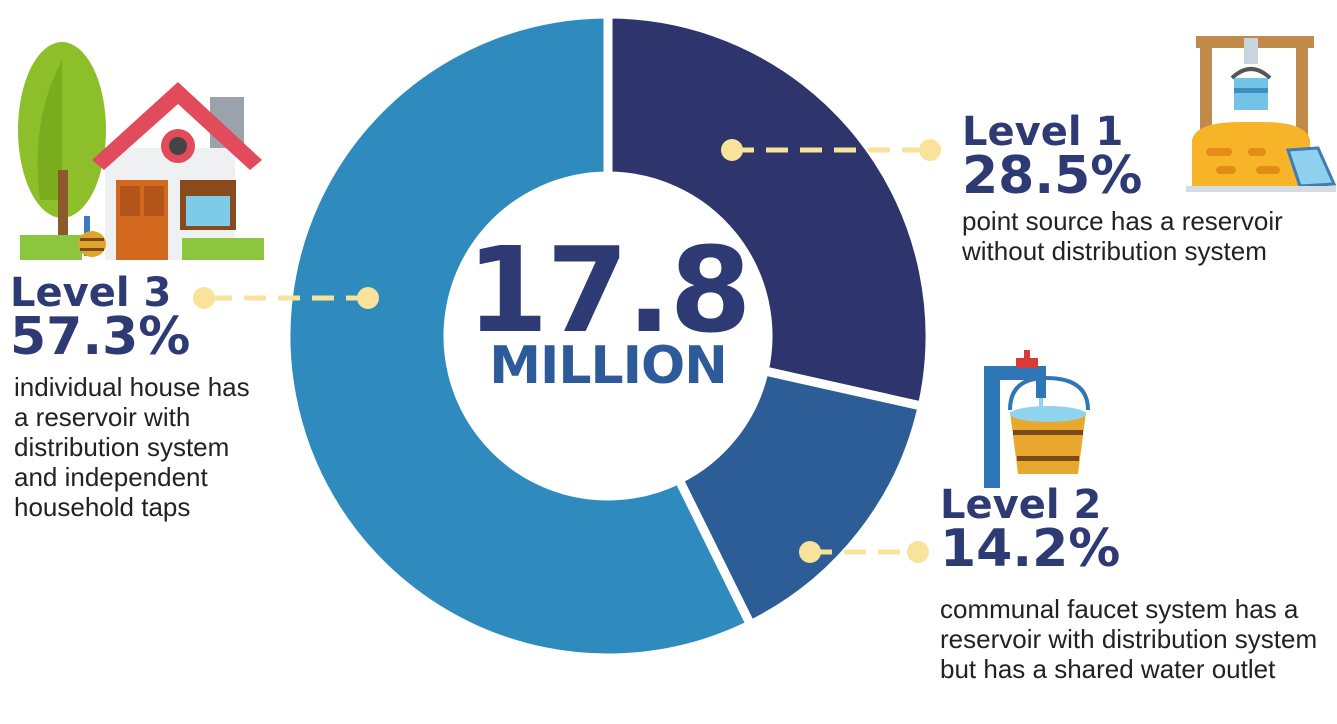 This screenshot has height=724, width=1337. Describe the element at coordinates (1261, 114) in the screenshot. I see `water-well-icon` at that location.